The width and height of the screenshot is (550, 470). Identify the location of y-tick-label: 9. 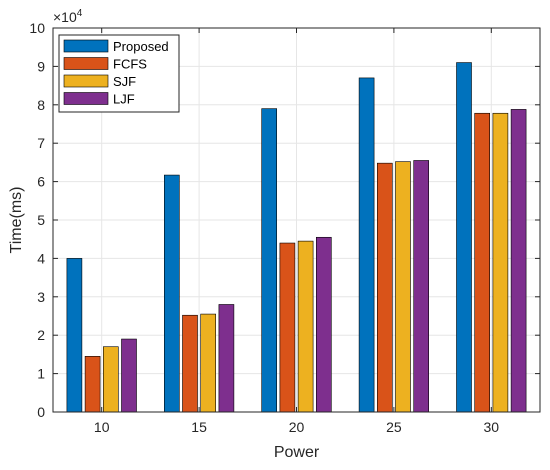
(41, 66).